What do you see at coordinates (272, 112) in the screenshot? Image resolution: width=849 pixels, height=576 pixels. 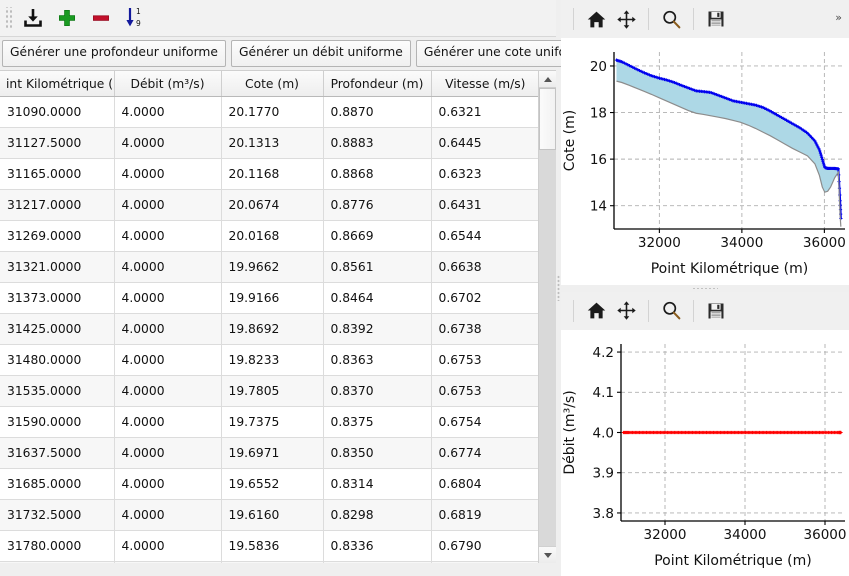 I see `table-cell: 20.1770` at bounding box center [272, 112].